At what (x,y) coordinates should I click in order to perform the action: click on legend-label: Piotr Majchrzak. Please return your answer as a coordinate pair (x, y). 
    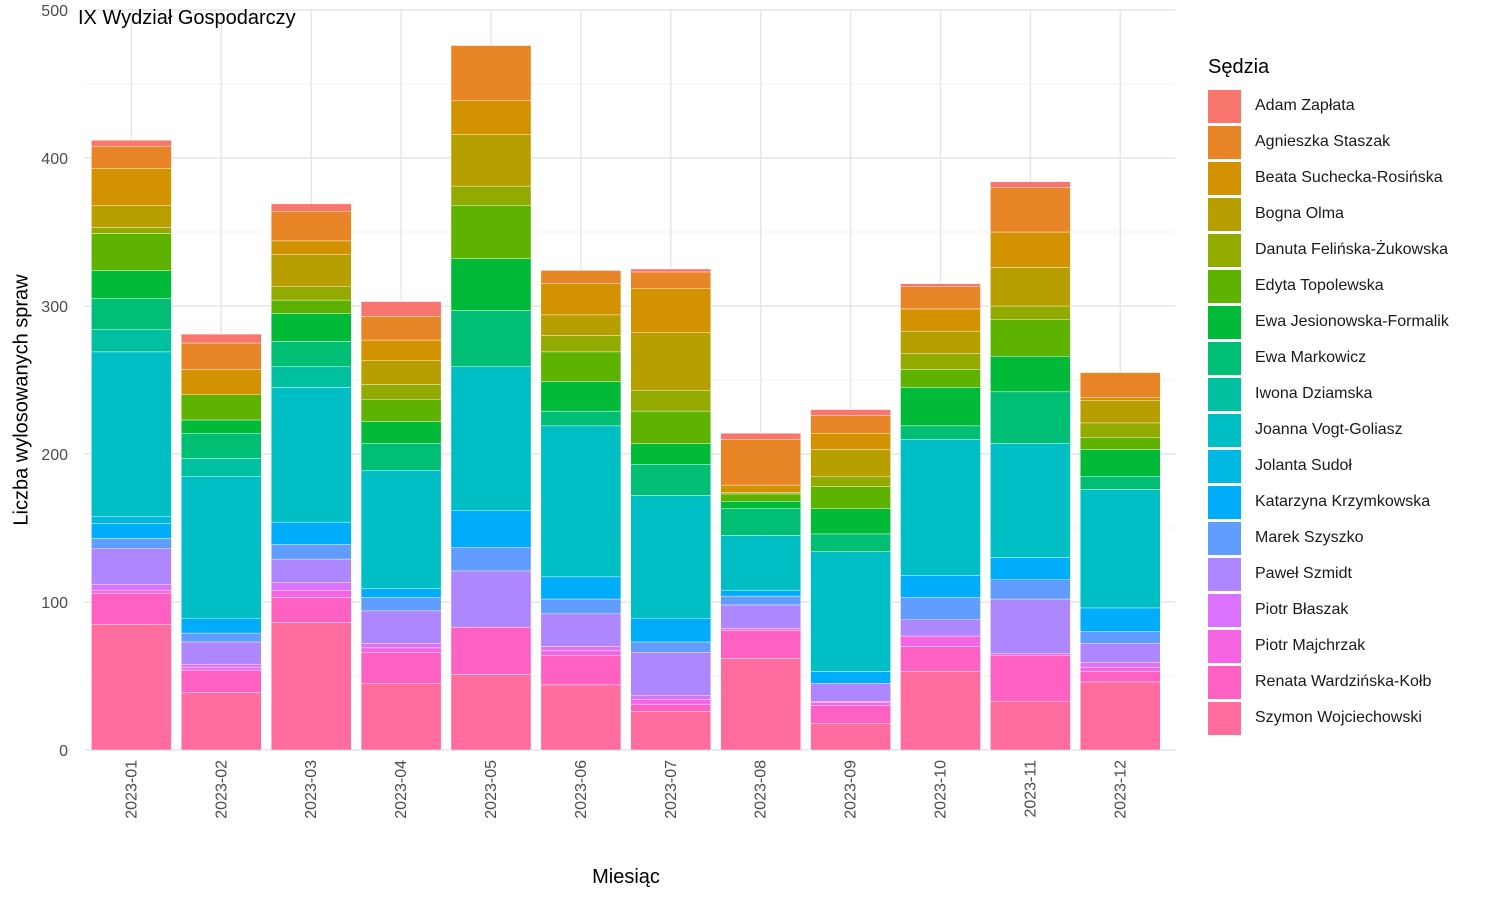
    Looking at the image, I should click on (1310, 645).